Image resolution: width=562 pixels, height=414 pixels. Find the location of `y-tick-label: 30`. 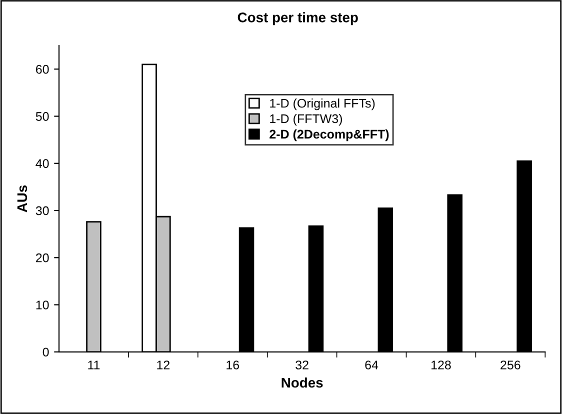

y-tick-label: 30 is located at coordinates (42, 211).